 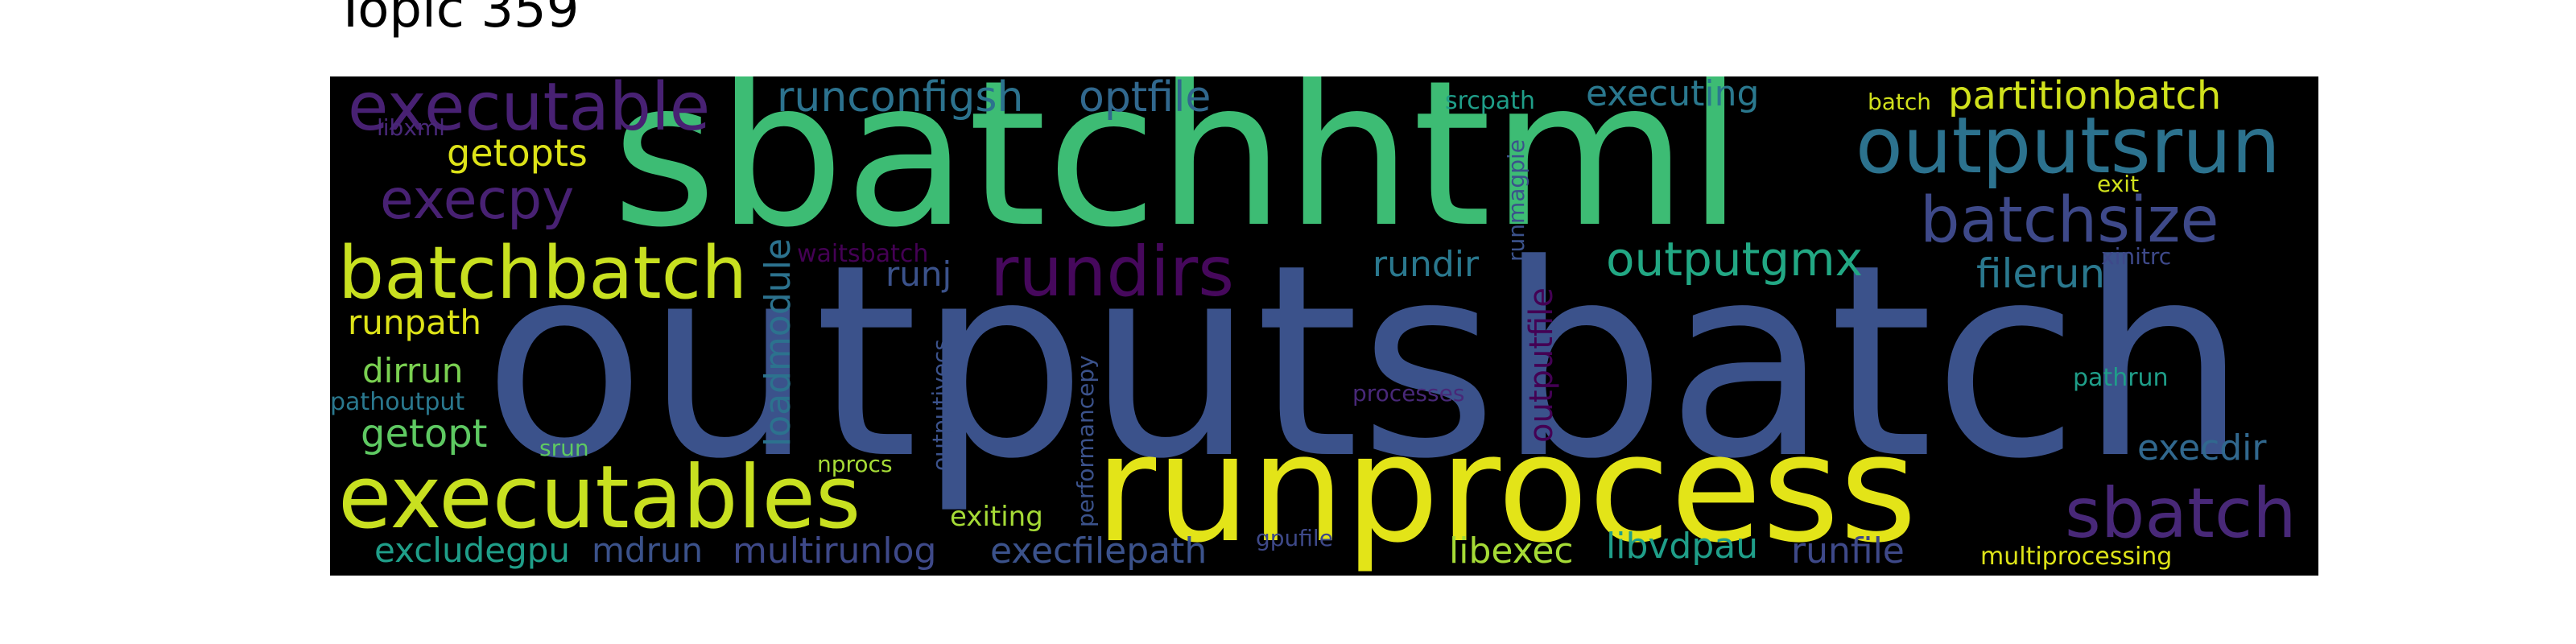 What do you see at coordinates (1541, 365) in the screenshot?
I see `word-outputfile: outputfile` at bounding box center [1541, 365].